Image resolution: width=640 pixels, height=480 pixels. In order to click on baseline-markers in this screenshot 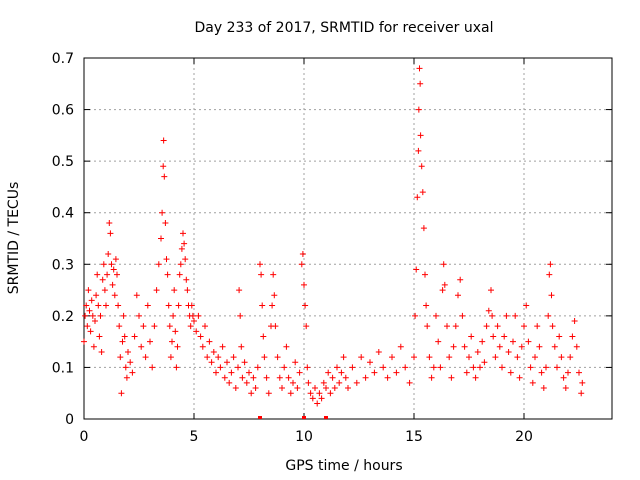, I will do `click(293, 417)`.